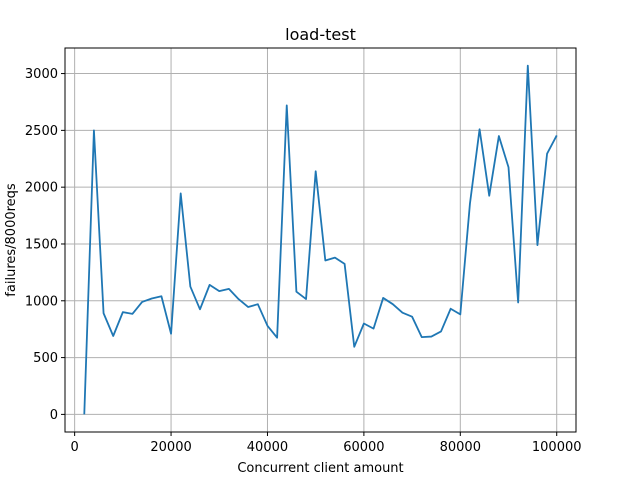 This screenshot has width=640, height=480. Describe the element at coordinates (75, 447) in the screenshot. I see `x-tick-label: 0` at that location.